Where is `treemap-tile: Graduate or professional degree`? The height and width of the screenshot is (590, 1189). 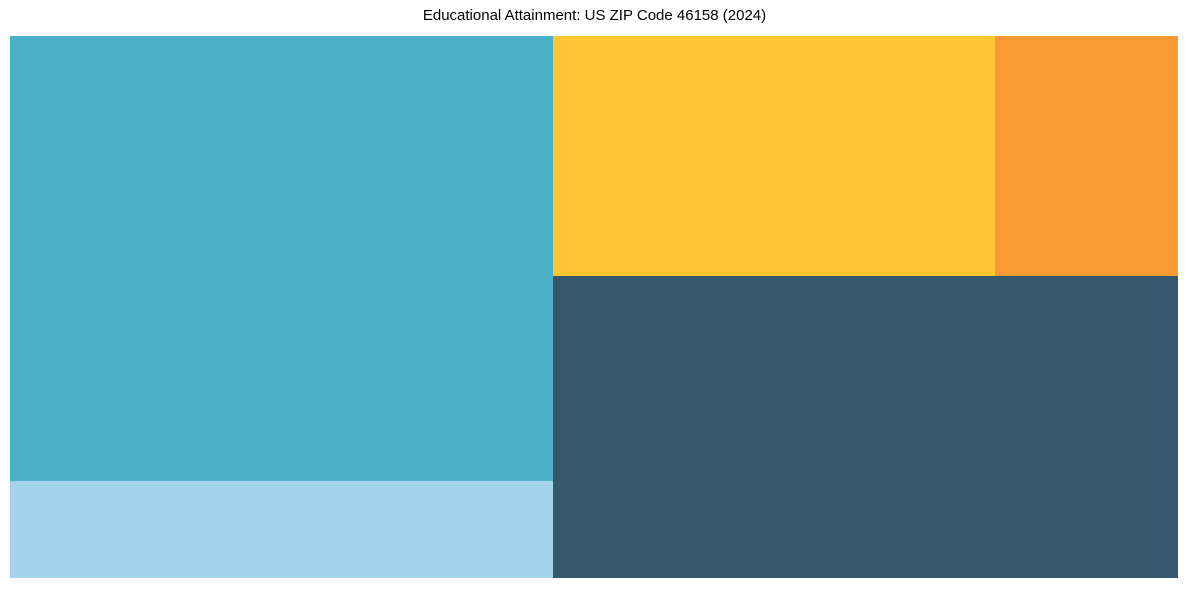
treemap-tile: Graduate or professional degree is located at coordinates (1086, 156).